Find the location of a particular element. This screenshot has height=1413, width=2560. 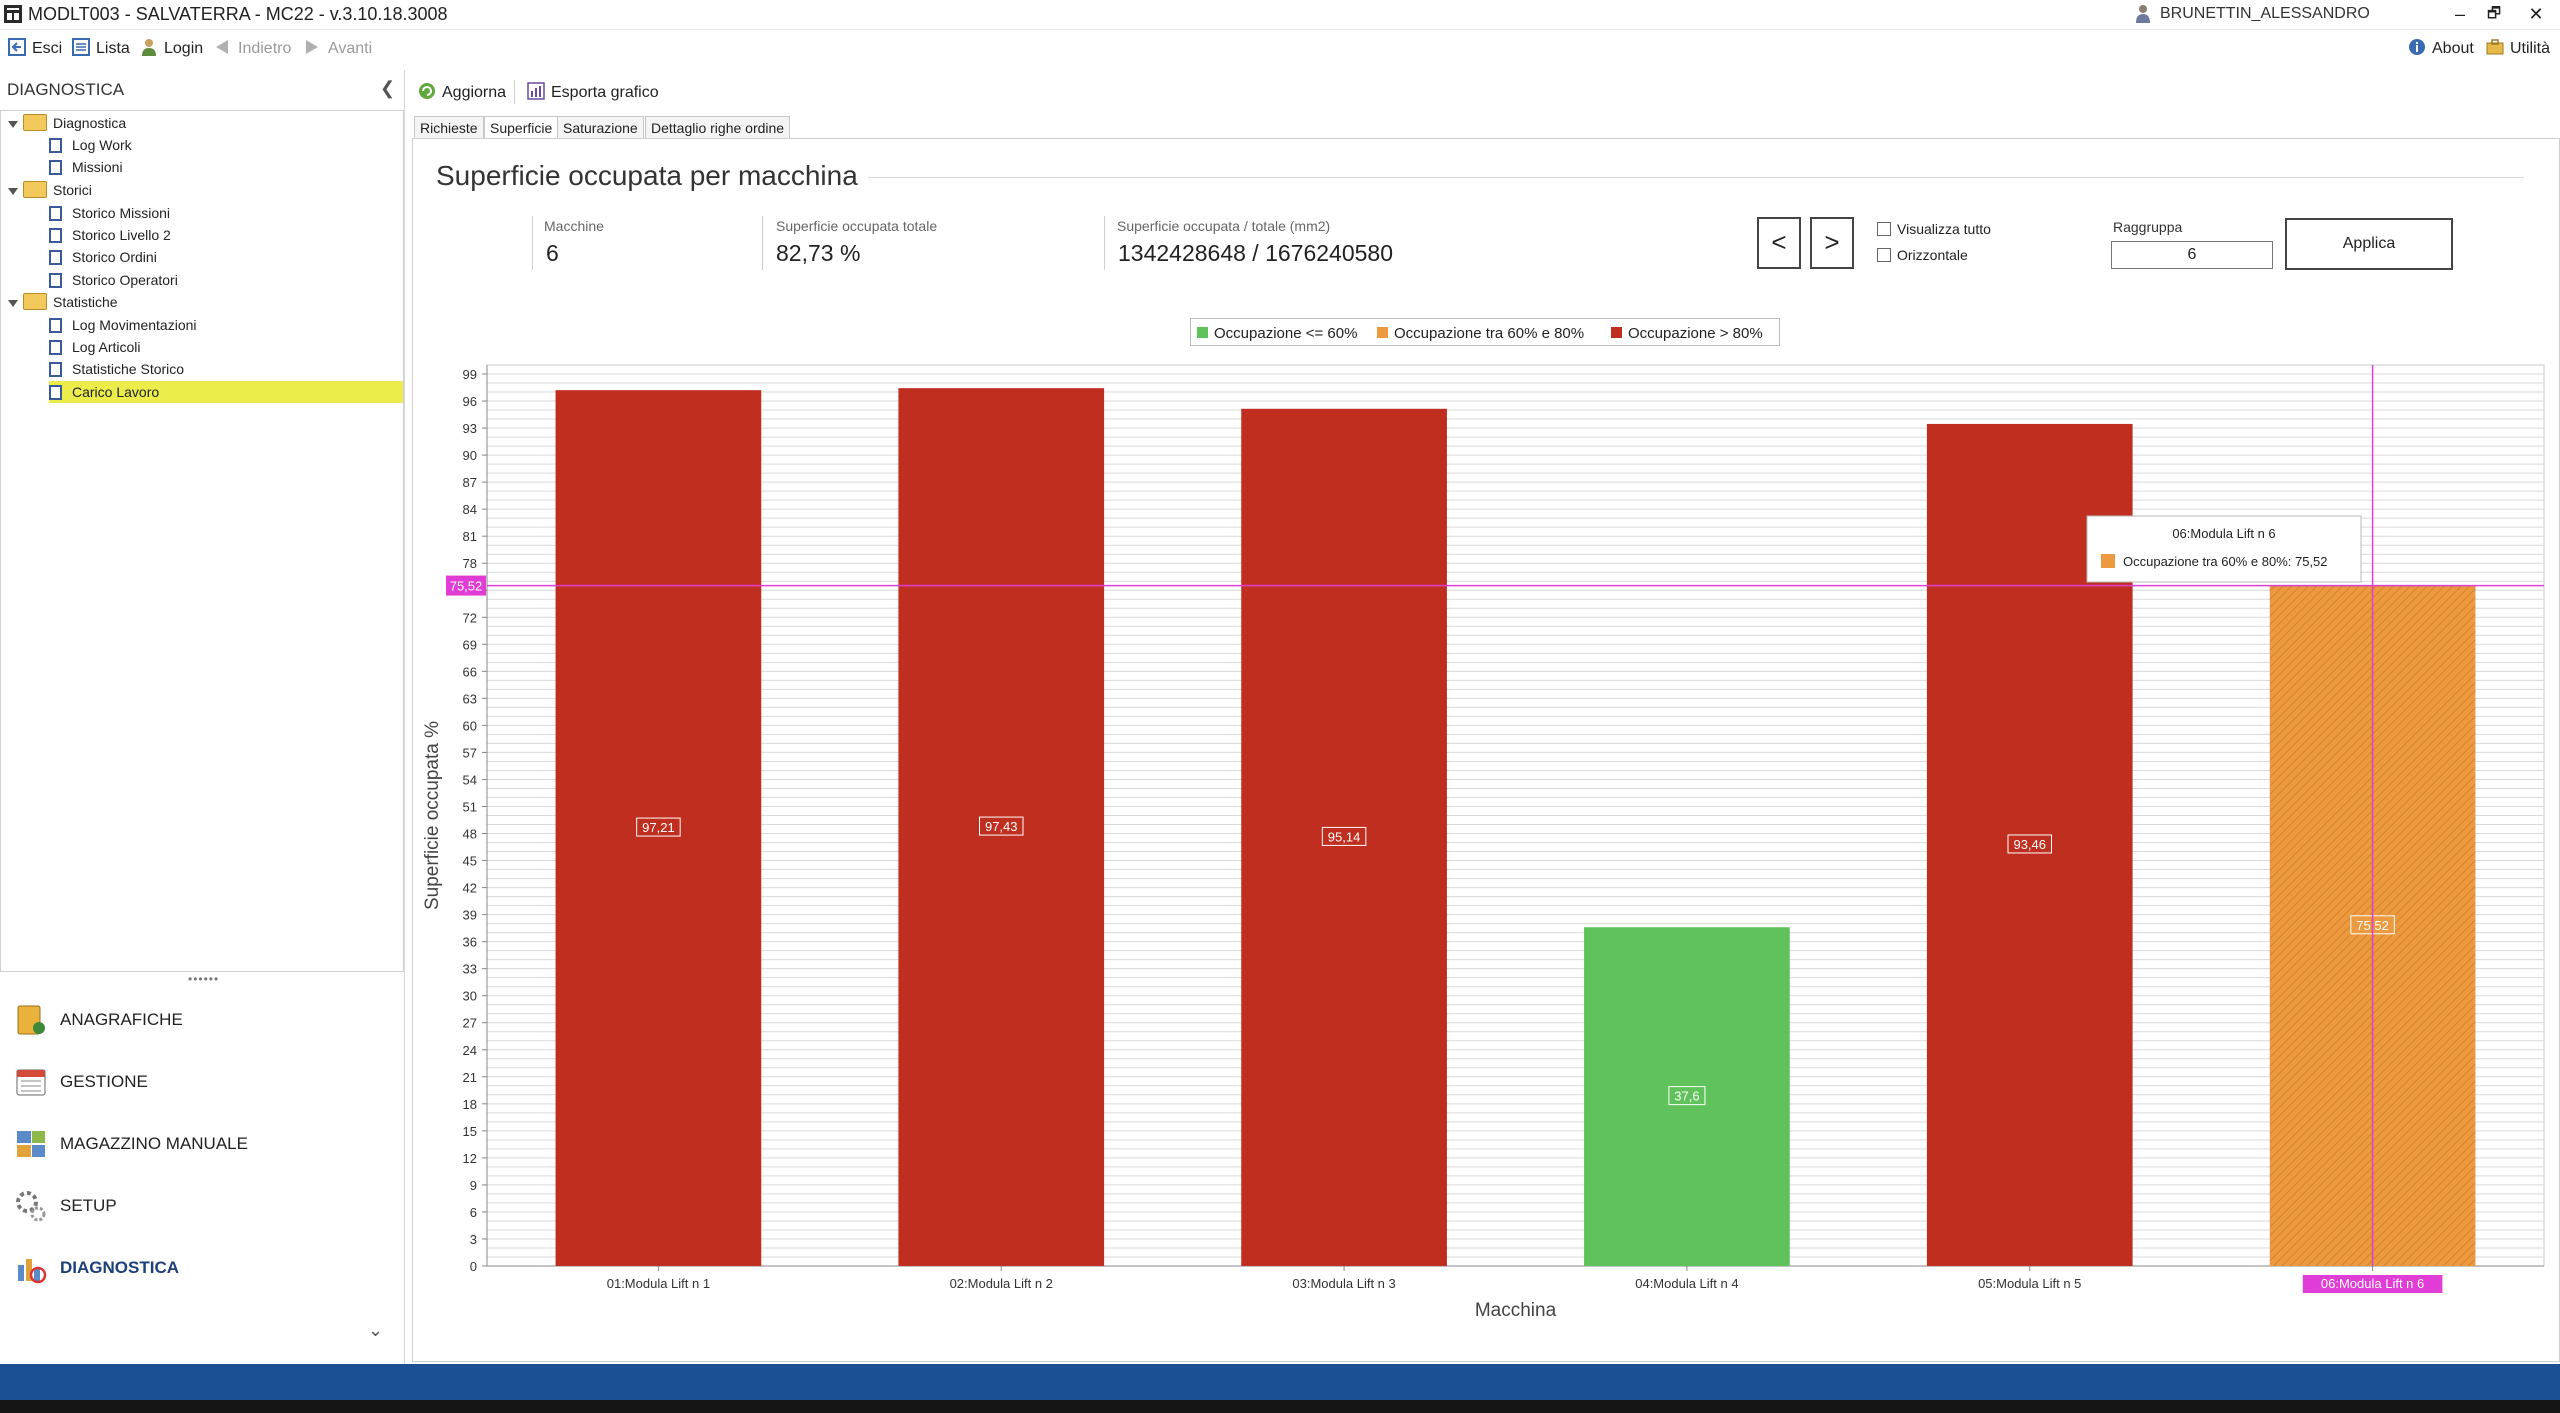

applica-button: Applica is located at coordinates (2369, 244).